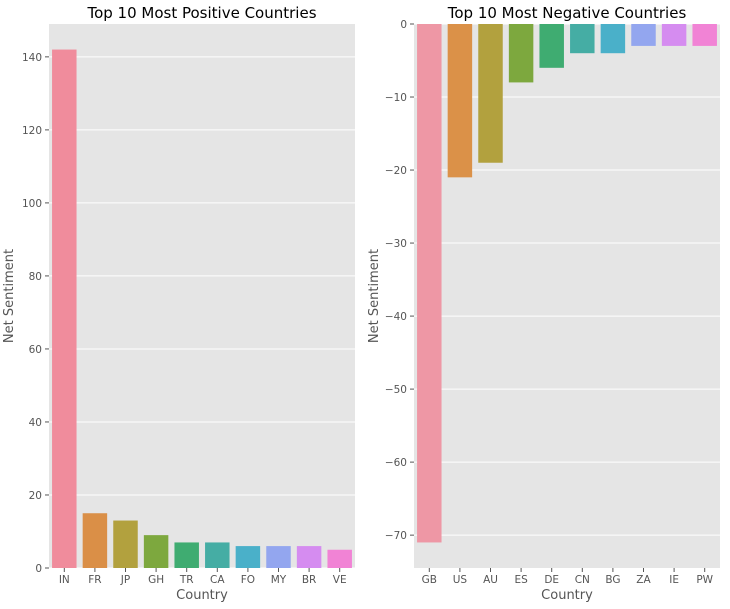 The height and width of the screenshot is (609, 730). I want to click on bar-es, so click(521, 53).